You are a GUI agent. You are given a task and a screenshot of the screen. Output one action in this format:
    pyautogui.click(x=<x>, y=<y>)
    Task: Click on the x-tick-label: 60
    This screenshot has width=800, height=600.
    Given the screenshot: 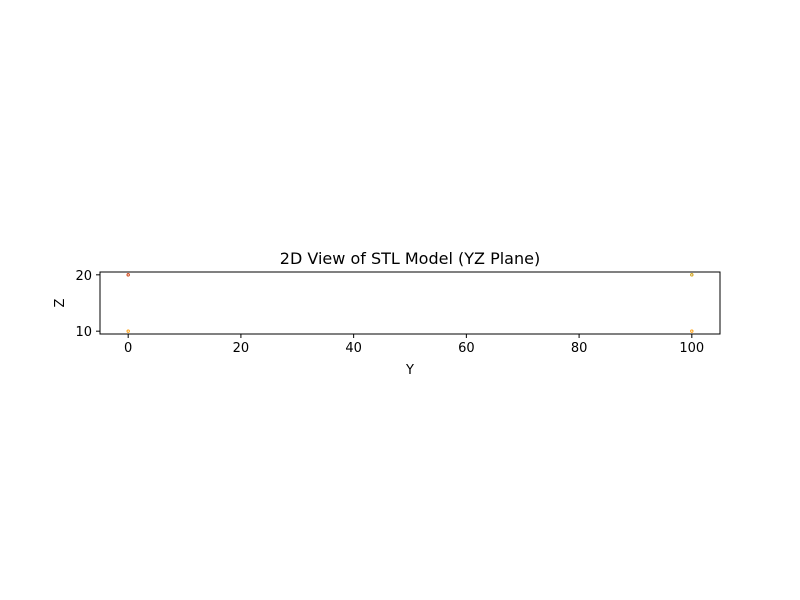 What is the action you would take?
    pyautogui.click(x=466, y=348)
    